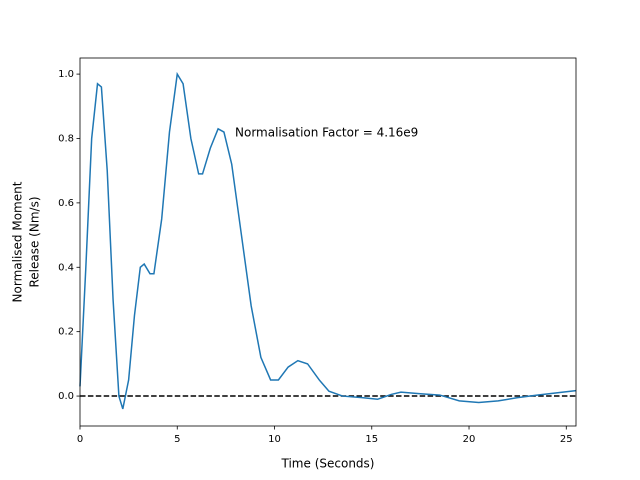 This screenshot has height=480, width=640. What do you see at coordinates (66, 203) in the screenshot?
I see `y-tick-label: 0.6` at bounding box center [66, 203].